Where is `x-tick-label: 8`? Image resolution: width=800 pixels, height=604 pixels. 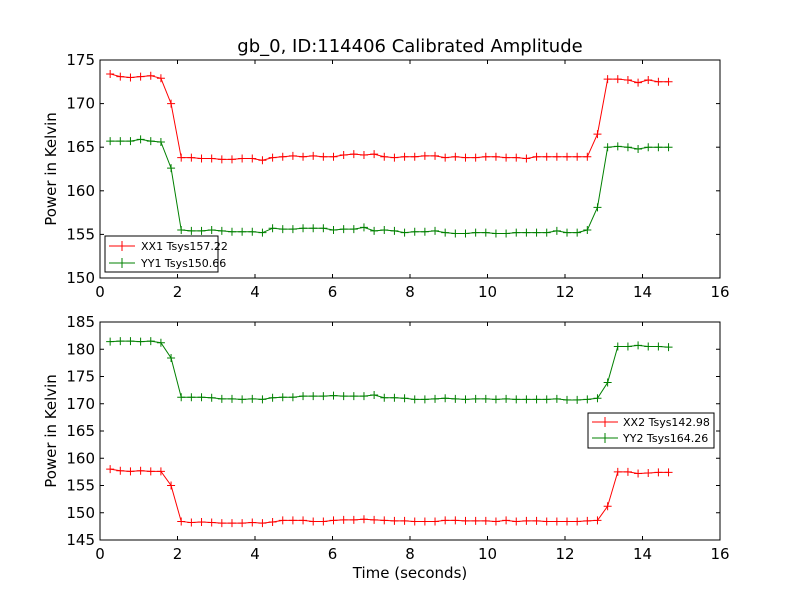
x-tick-label: 8 is located at coordinates (410, 292).